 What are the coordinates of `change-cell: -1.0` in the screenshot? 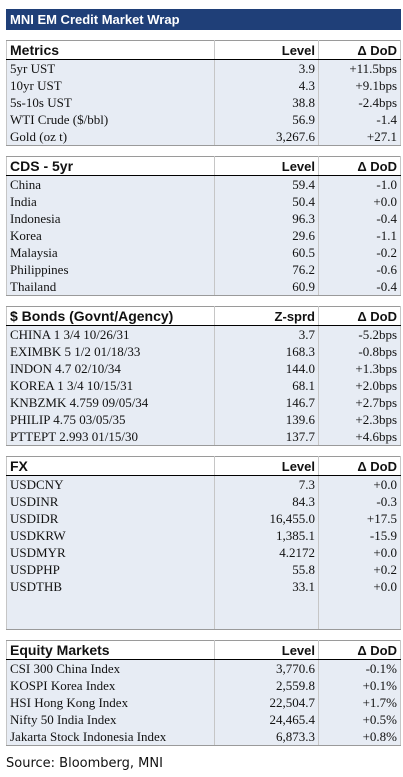 It's located at (359, 184).